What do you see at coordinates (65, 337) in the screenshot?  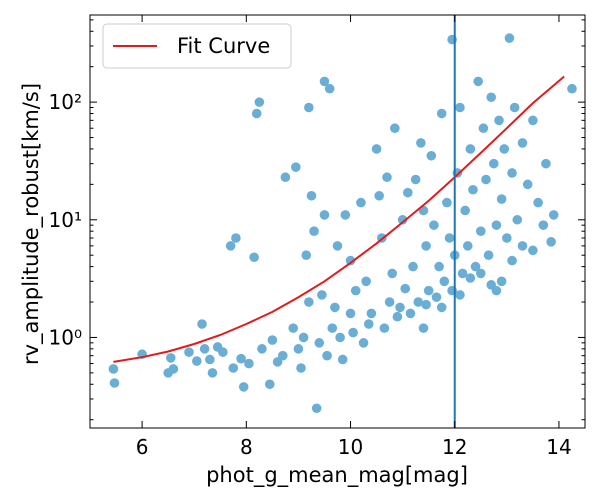 I see `y-tick-label: 10⁰` at bounding box center [65, 337].